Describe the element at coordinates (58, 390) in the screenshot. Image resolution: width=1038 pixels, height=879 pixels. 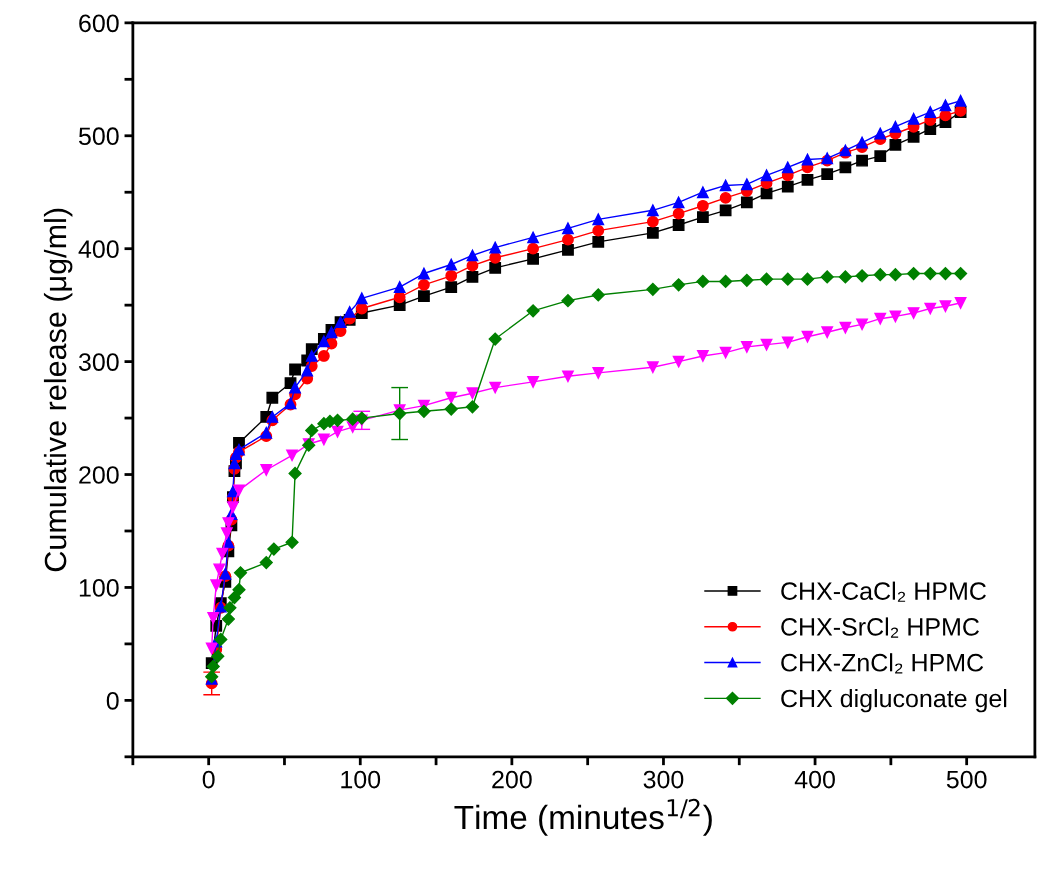
I see `y-axis-title: Cumulative release (μg/ml)` at that location.